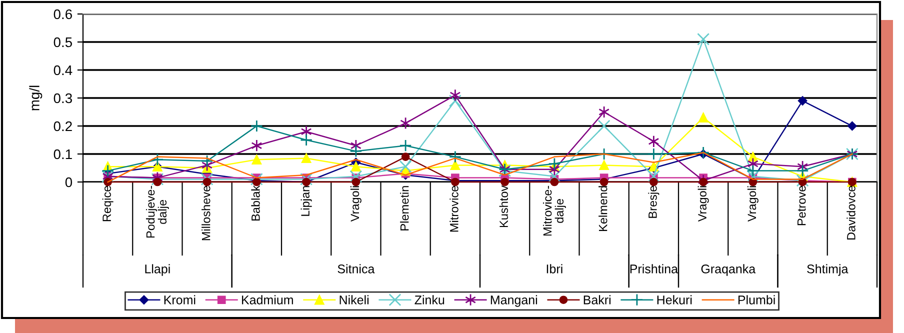 This screenshot has width=904, height=333. Describe the element at coordinates (63, 14) in the screenshot. I see `y-tick-label: 0.6` at that location.